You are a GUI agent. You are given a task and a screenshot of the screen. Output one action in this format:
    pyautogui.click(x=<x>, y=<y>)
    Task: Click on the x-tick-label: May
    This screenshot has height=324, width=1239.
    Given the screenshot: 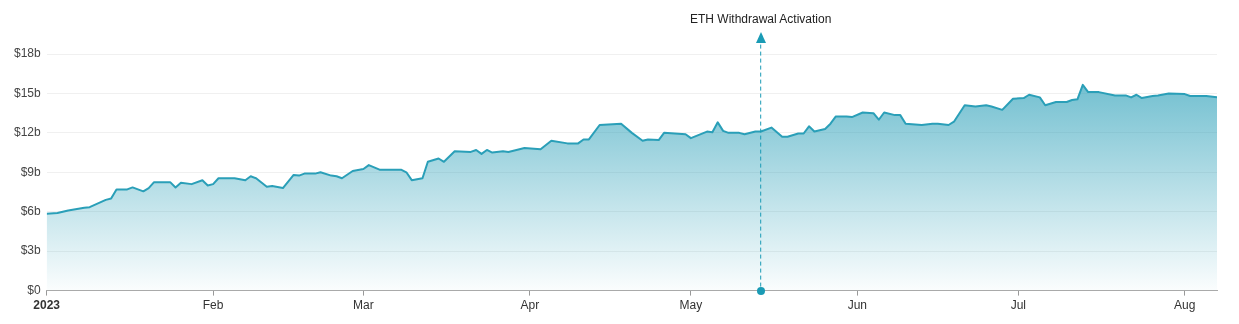 What is the action you would take?
    pyautogui.click(x=691, y=305)
    